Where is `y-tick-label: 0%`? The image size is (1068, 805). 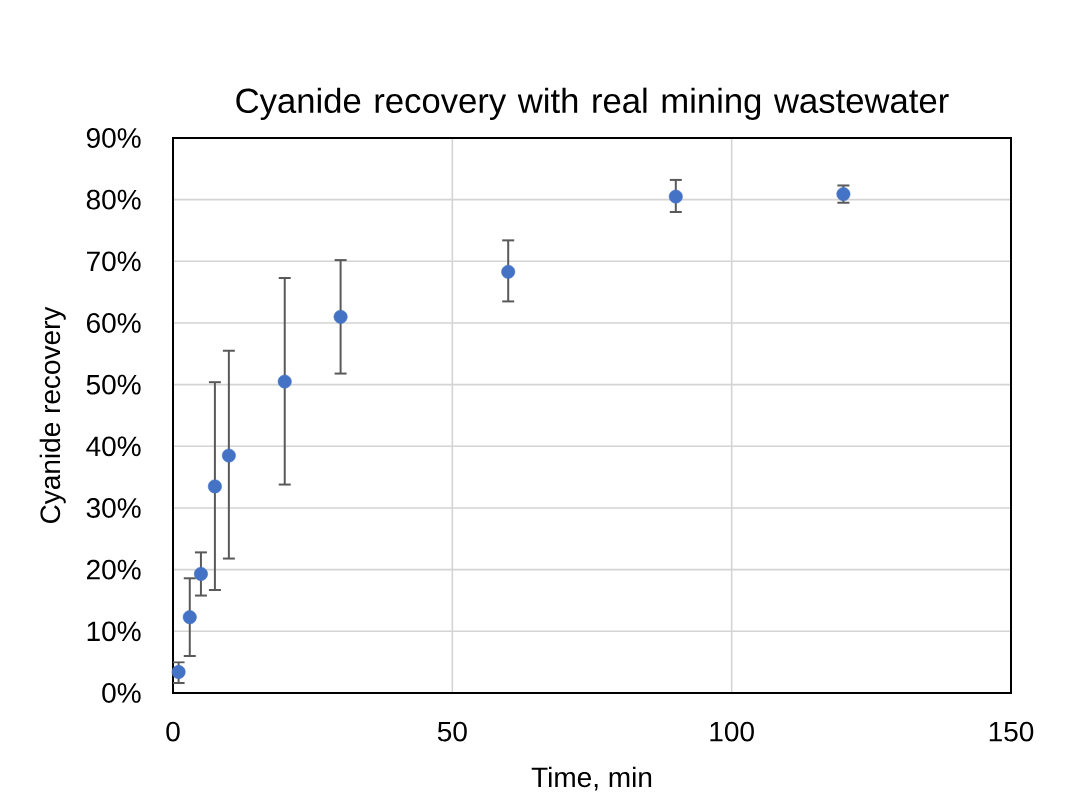 y-tick-label: 0% is located at coordinates (121, 693).